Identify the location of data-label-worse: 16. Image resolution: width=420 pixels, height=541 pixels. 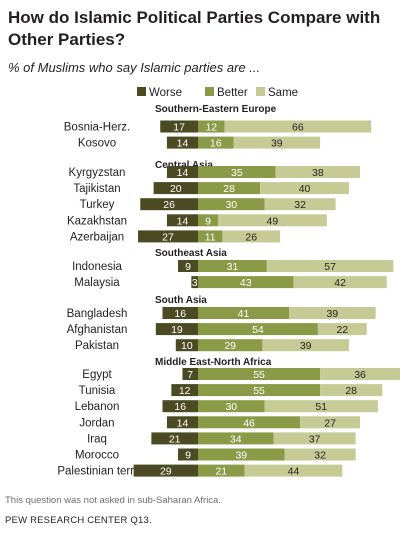
(180, 314).